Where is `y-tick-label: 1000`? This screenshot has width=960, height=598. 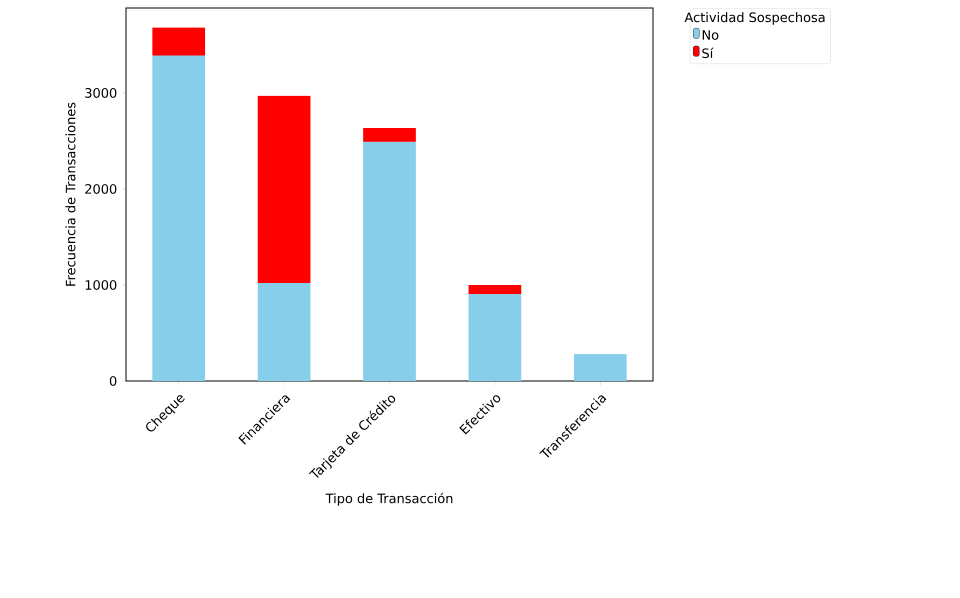 y-tick-label: 1000 is located at coordinates (101, 285).